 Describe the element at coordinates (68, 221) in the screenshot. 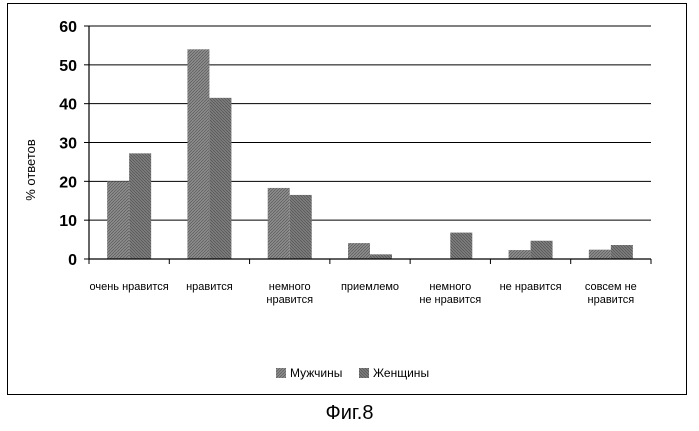

I see `y-tick-label: 10` at that location.